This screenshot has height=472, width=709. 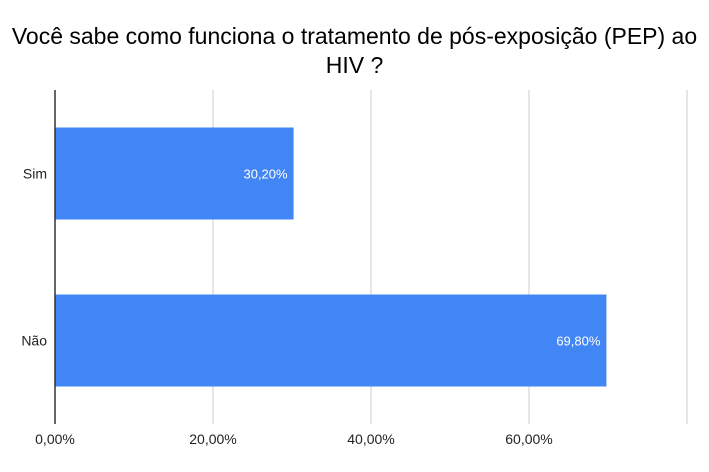 I want to click on data-label: 69,80%, so click(x=578, y=341).